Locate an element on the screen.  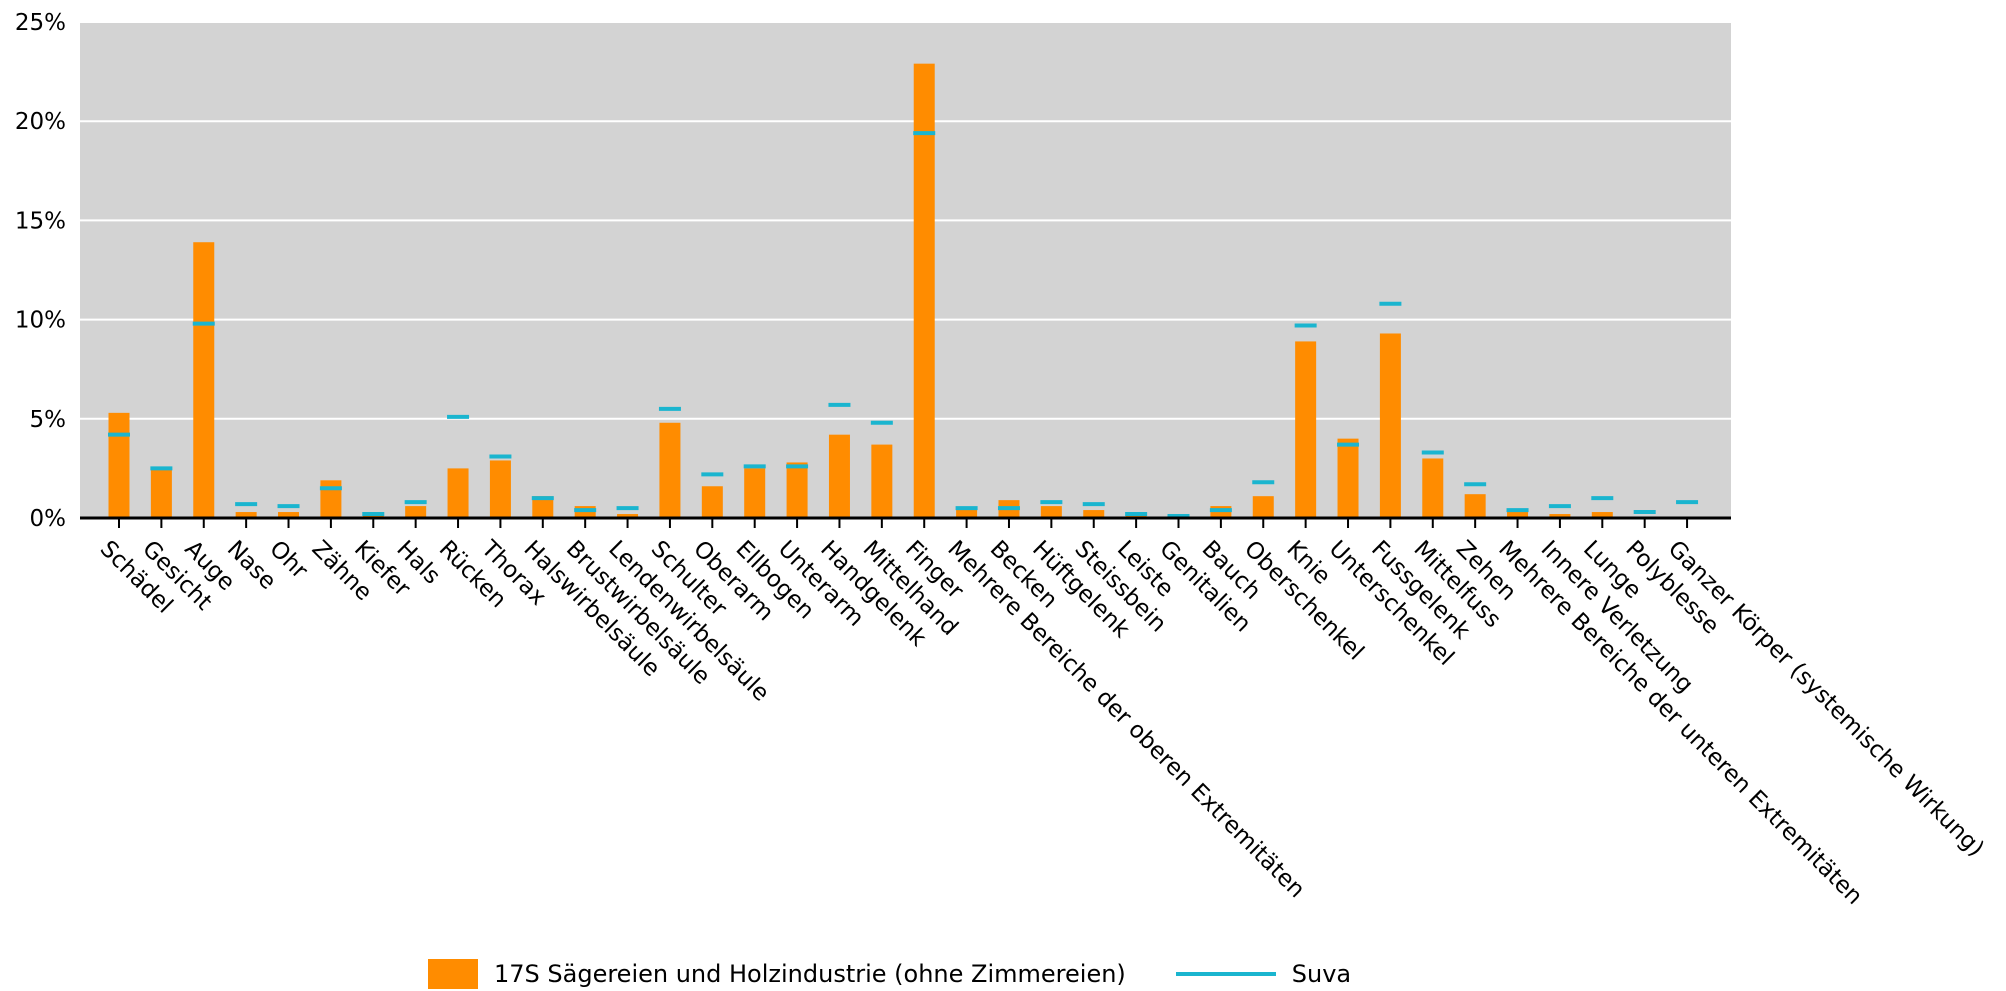
legend-swatch-bar is located at coordinates (453, 974).